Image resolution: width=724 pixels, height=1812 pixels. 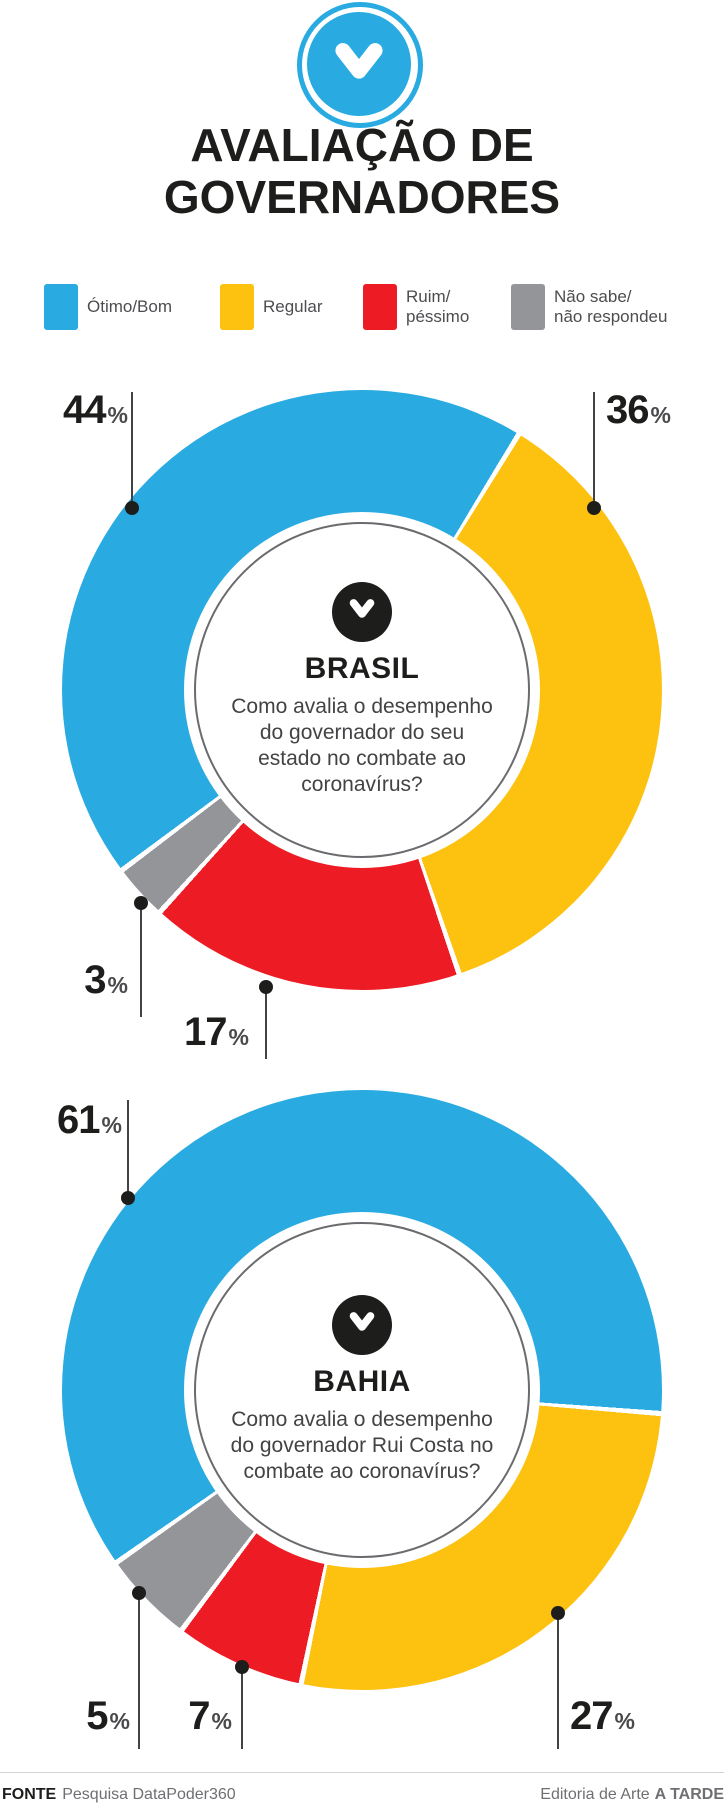 I want to click on source-text: Pesquisa DataPoder360, so click(x=149, y=1794).